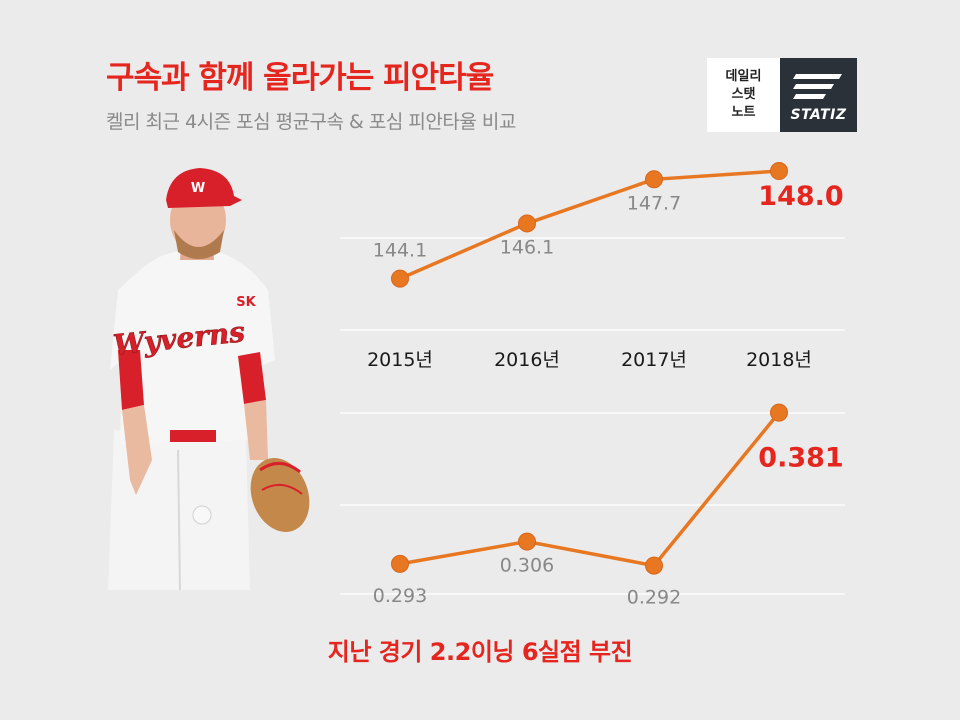 The height and width of the screenshot is (720, 960). What do you see at coordinates (400, 251) in the screenshot?
I see `data-label-0-0: 144.1` at bounding box center [400, 251].